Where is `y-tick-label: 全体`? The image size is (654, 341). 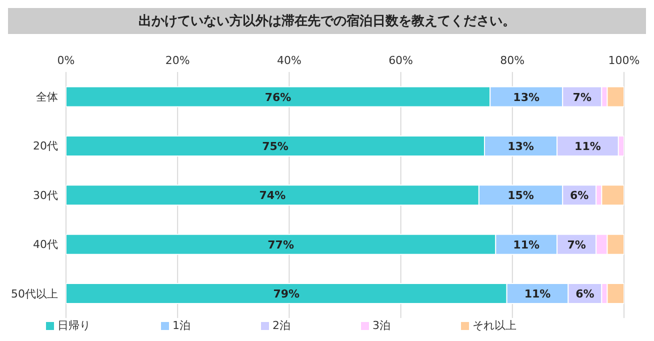 y-tick-label: 全体 is located at coordinates (47, 97).